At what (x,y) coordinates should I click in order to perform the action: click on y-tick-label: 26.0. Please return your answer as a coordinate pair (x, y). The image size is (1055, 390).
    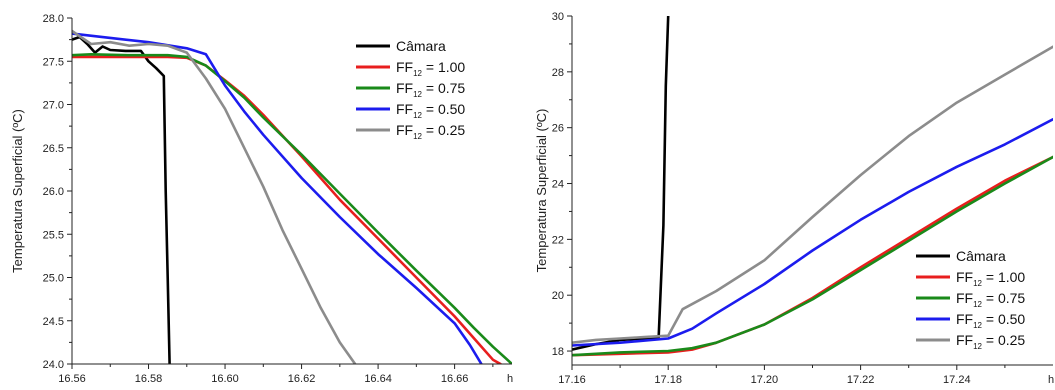
    Looking at the image, I should click on (53, 192).